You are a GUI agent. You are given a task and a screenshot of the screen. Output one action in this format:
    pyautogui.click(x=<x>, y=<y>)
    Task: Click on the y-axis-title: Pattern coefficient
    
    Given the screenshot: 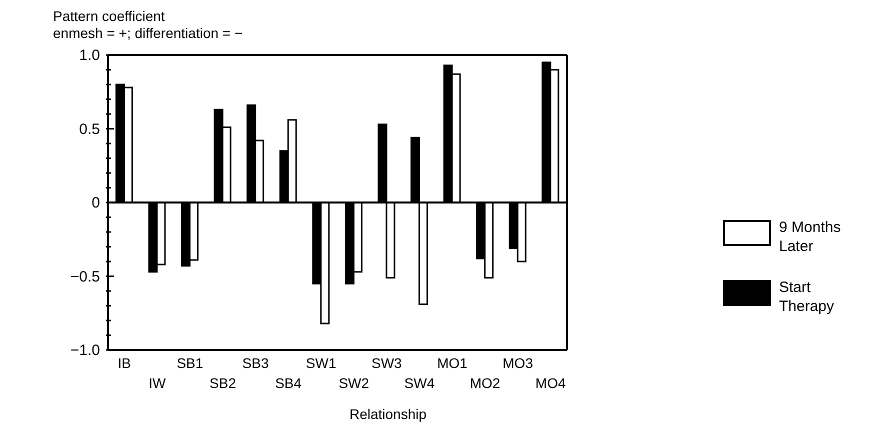 What is the action you would take?
    pyautogui.click(x=109, y=16)
    